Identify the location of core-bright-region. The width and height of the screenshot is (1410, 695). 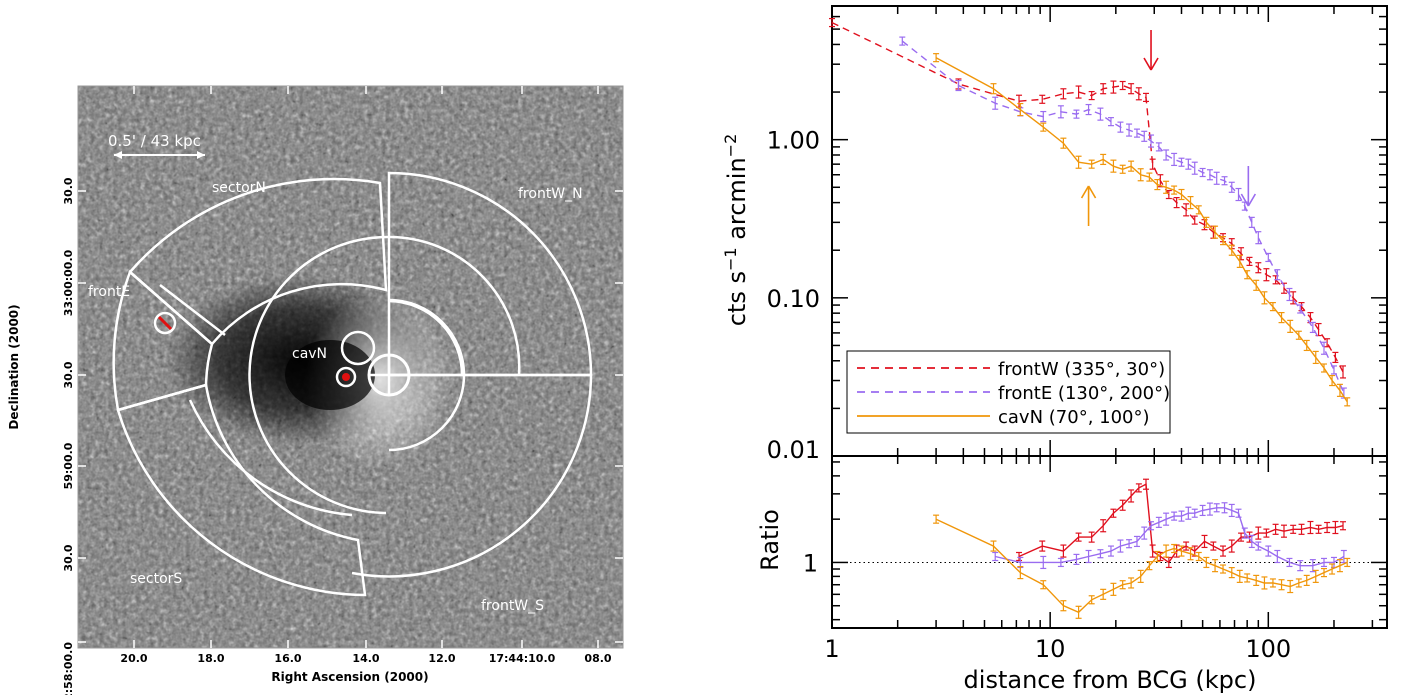
(380, 380).